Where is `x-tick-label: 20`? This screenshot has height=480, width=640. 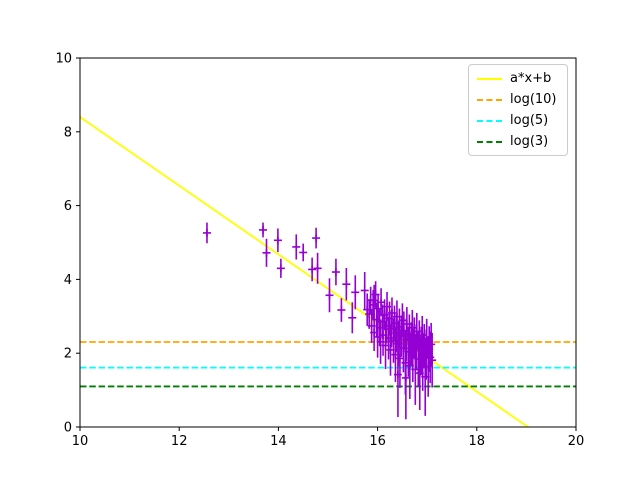 x-tick-label: 20 is located at coordinates (576, 441).